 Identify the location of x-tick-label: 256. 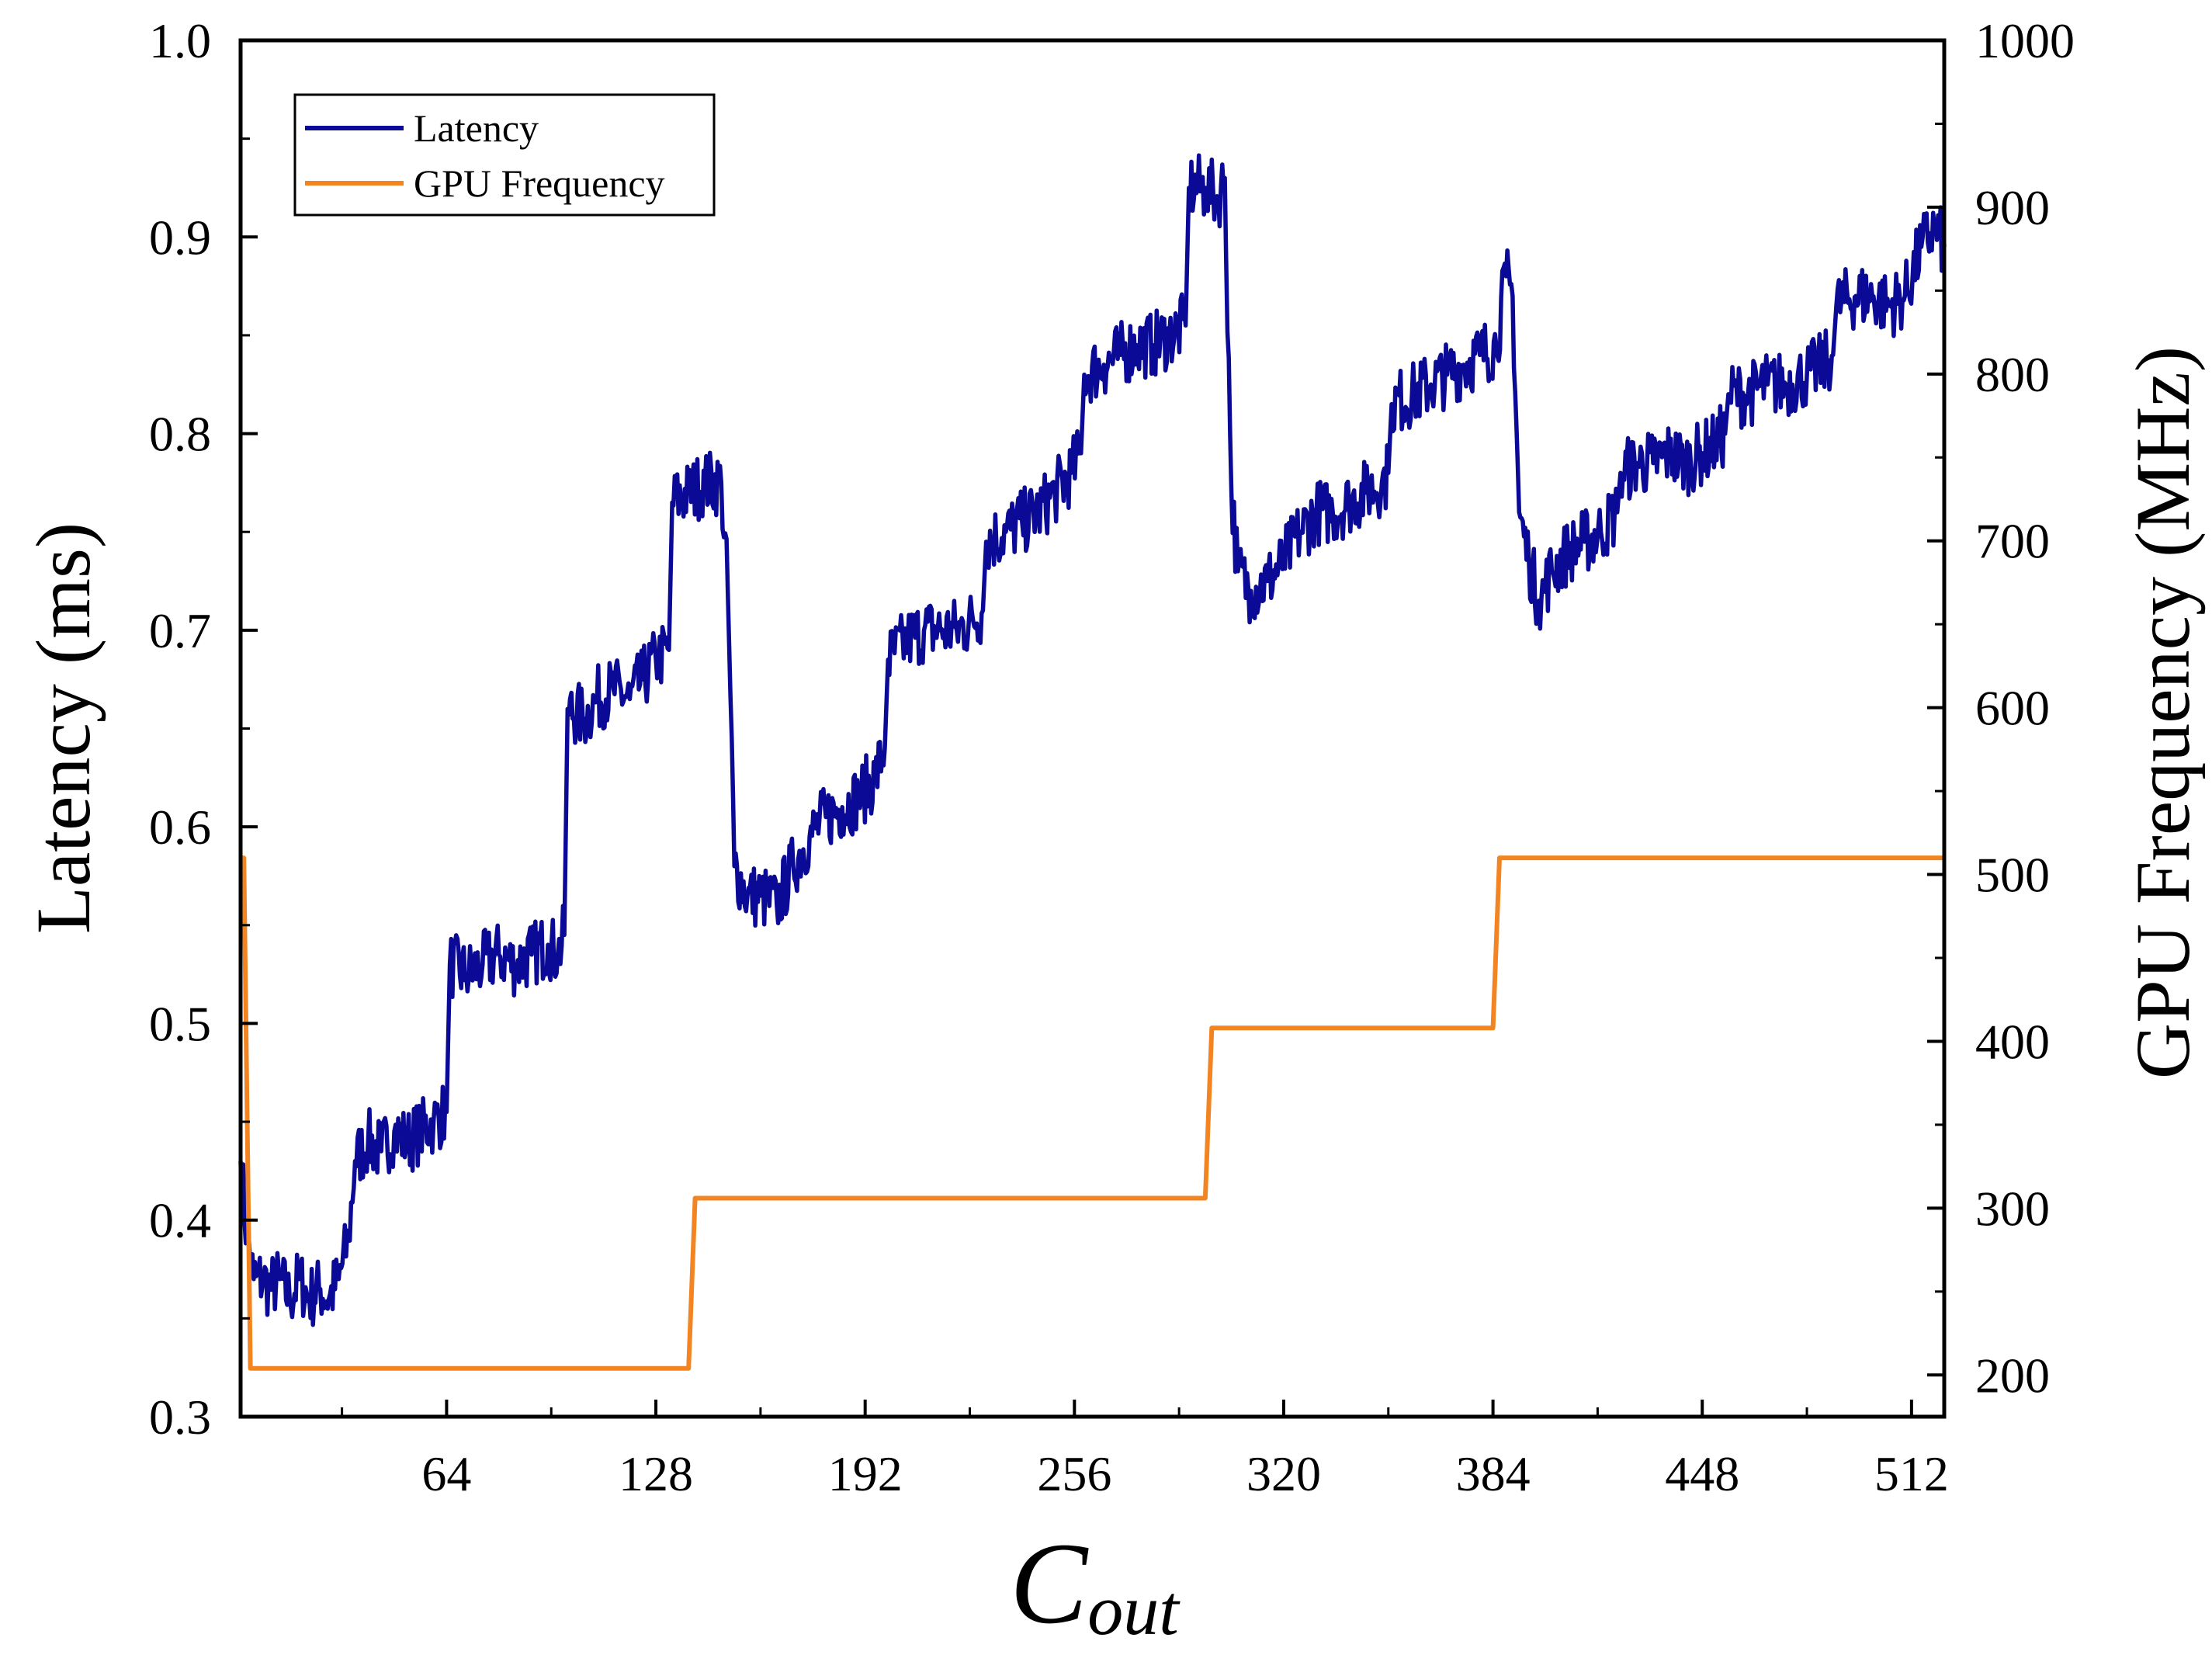
(1074, 1473).